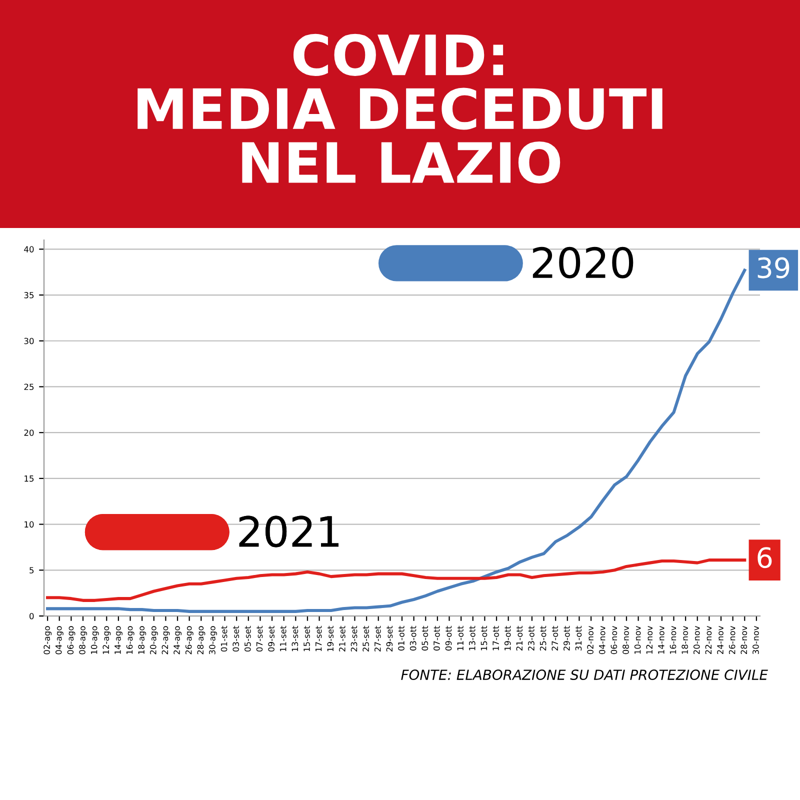  I want to click on x-tick-label: 11-set, so click(283, 639).